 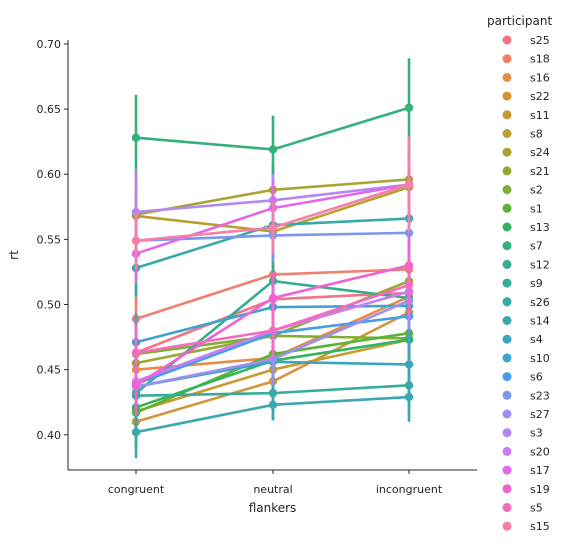 I want to click on legend-label: s26, so click(x=540, y=302).